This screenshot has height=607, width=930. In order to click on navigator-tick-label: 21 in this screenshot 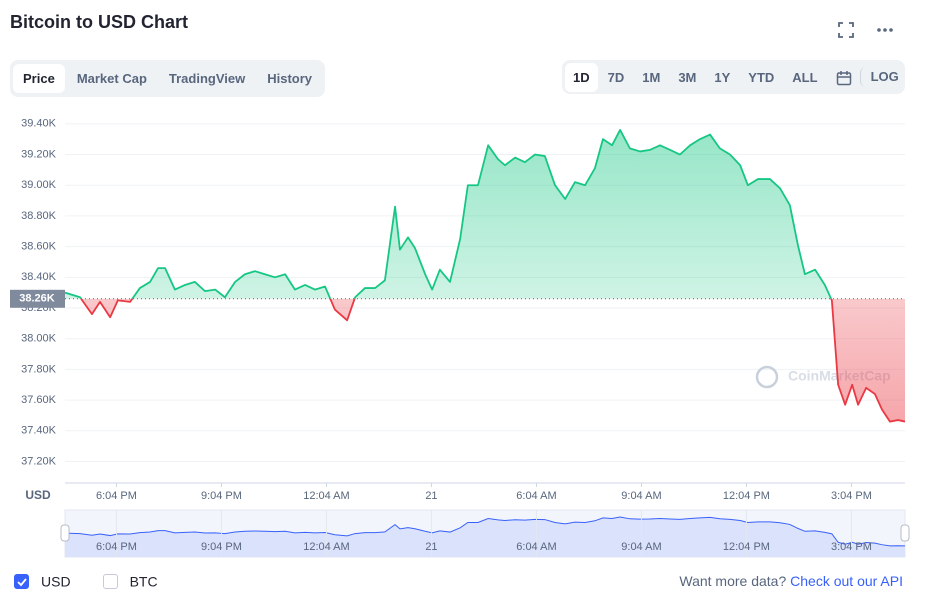, I will do `click(431, 547)`.